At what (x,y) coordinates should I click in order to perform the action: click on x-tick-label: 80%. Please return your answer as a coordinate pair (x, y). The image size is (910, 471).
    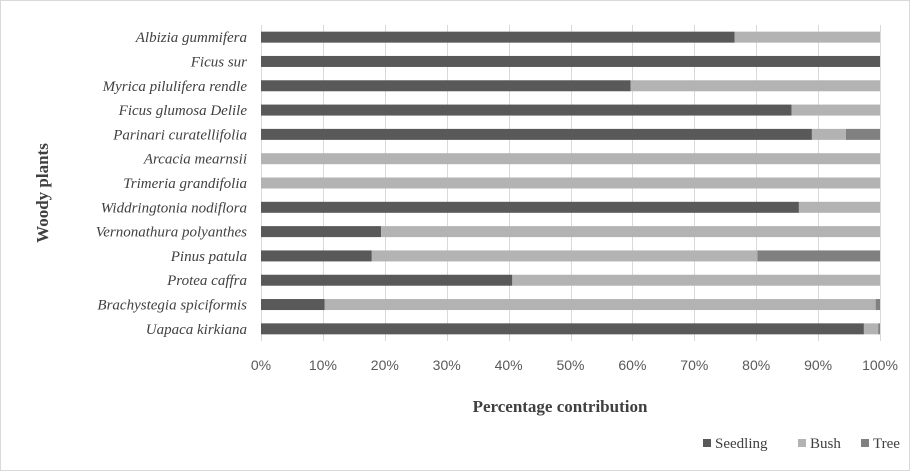
    Looking at the image, I should click on (756, 365).